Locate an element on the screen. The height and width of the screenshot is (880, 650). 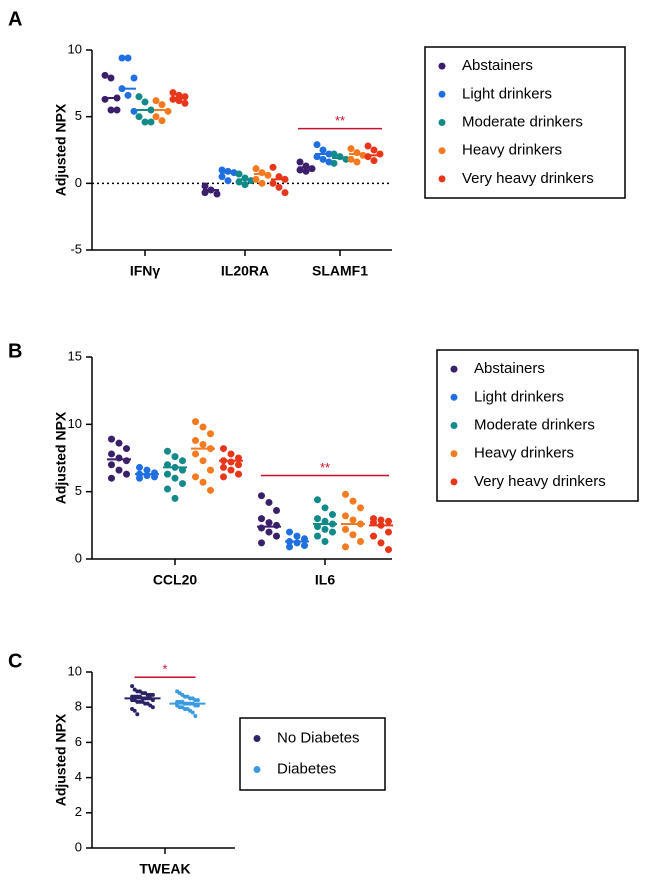
panel-label: A is located at coordinates (15, 19).